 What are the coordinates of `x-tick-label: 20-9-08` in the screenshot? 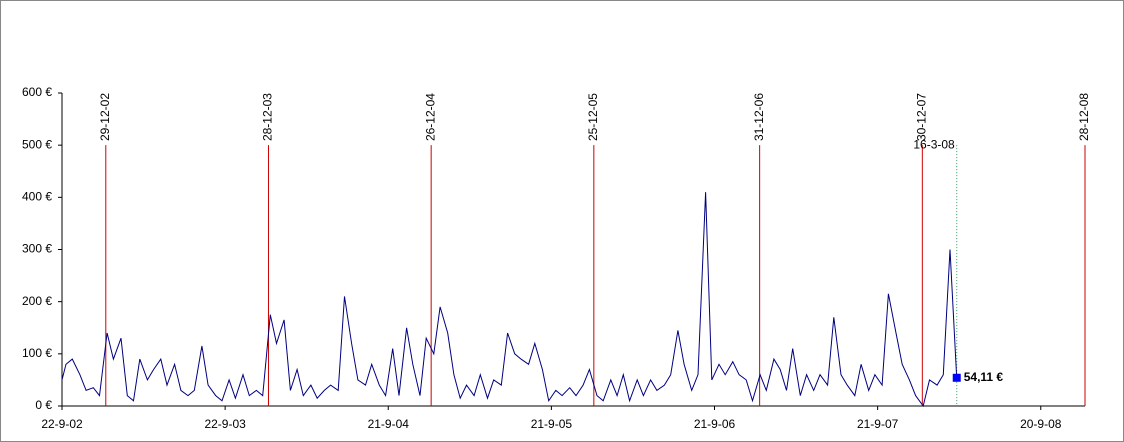 It's located at (1041, 424).